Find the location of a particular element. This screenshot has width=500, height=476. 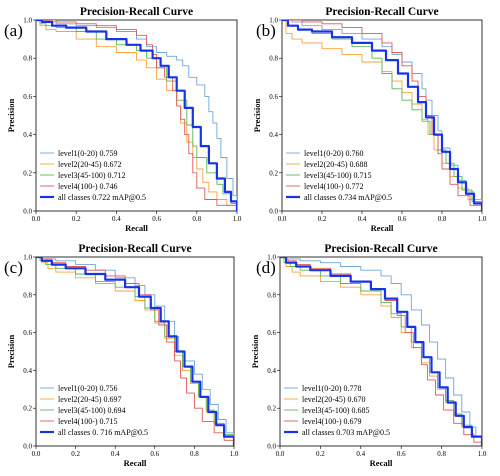

legend-entry: level3(45-100) 0.715 is located at coordinates (338, 175).